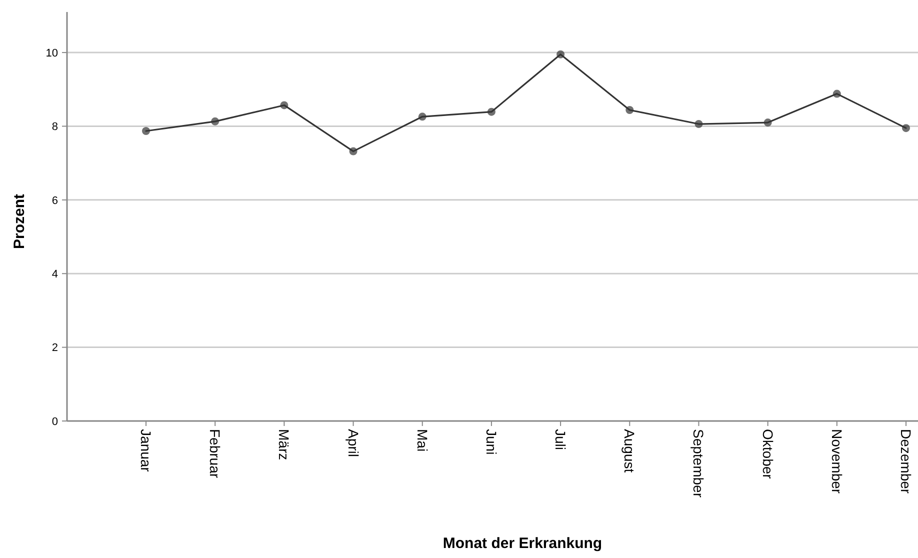 This screenshot has height=558, width=918. I want to click on x-tick-label: August, so click(630, 451).